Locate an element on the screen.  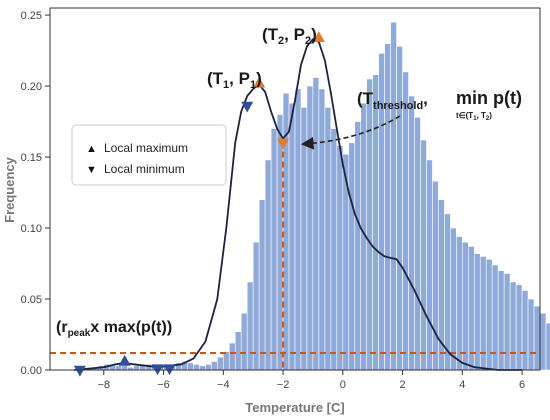
y-axis-label: Frequency is located at coordinates (9, 189).